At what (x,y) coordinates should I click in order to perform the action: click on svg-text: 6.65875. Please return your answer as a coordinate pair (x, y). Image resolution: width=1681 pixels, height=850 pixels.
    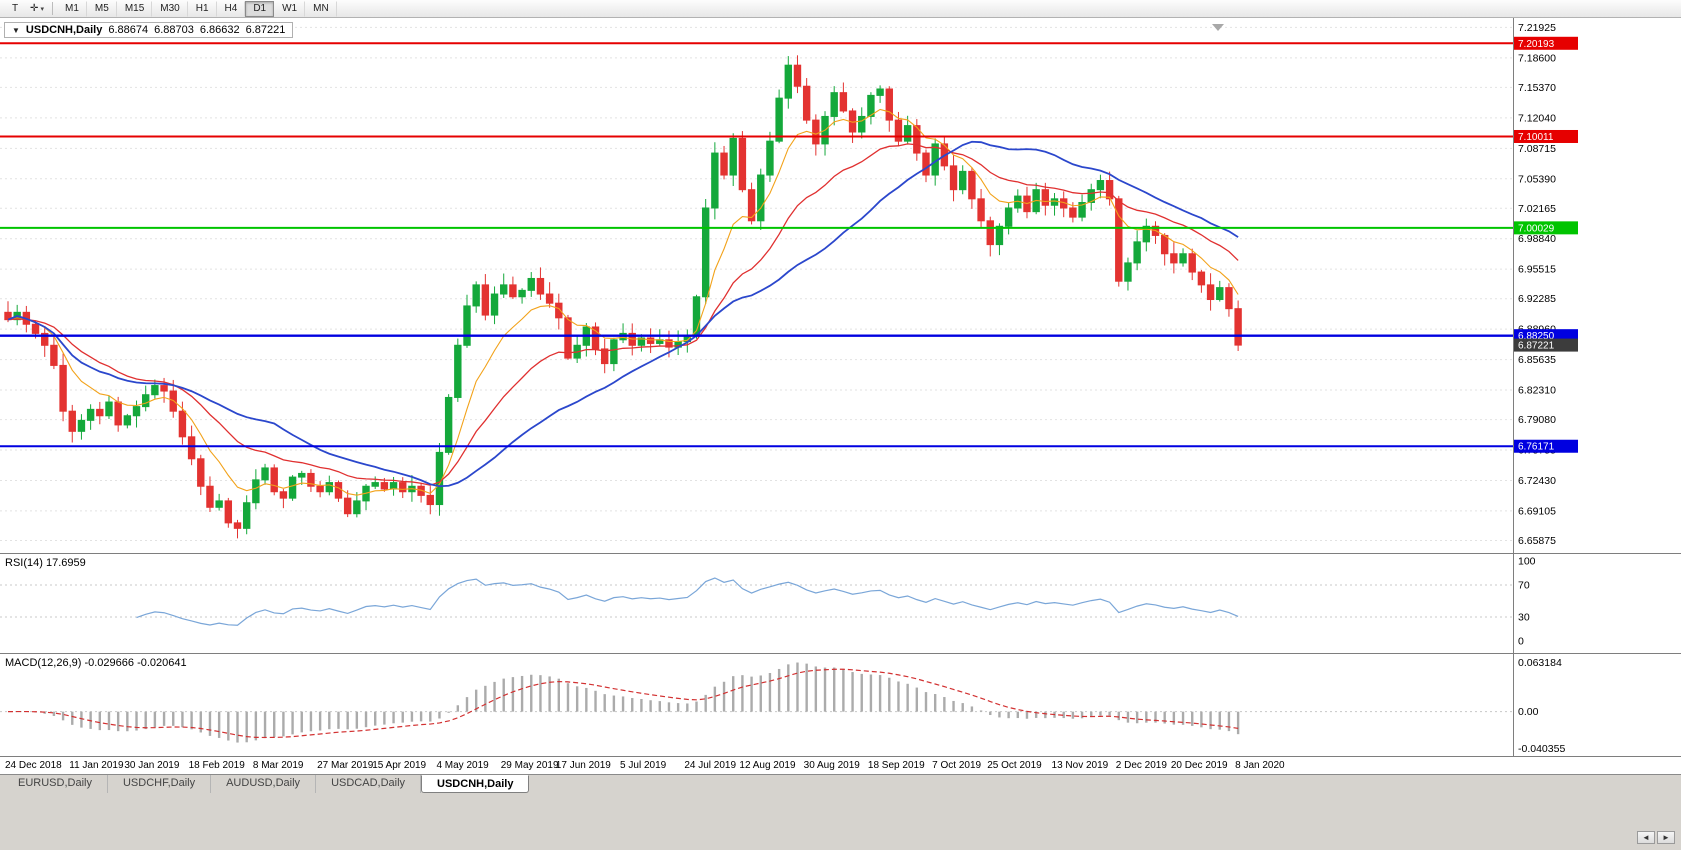
    Looking at the image, I should click on (1537, 541).